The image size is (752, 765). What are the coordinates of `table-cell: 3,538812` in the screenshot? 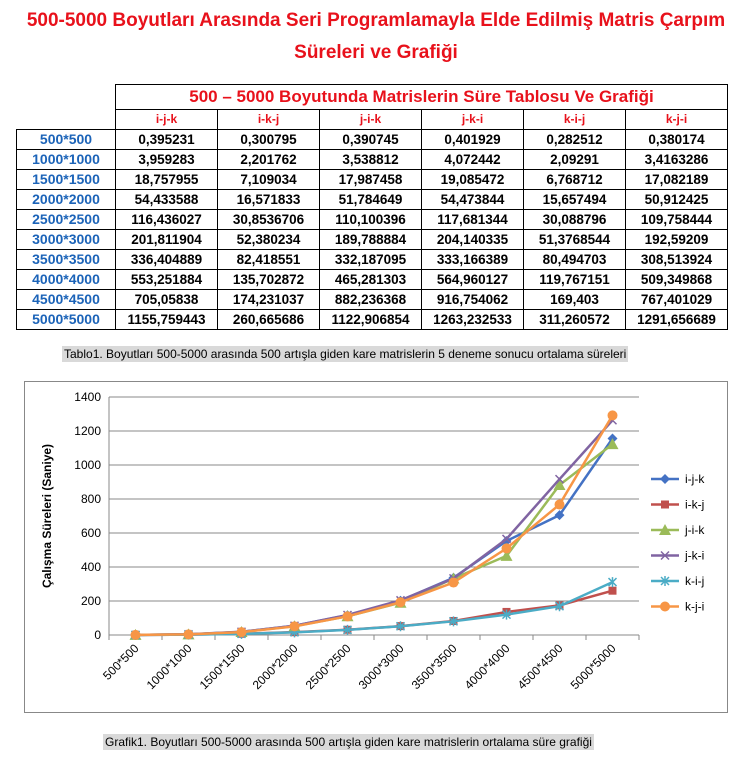 It's located at (370, 159).